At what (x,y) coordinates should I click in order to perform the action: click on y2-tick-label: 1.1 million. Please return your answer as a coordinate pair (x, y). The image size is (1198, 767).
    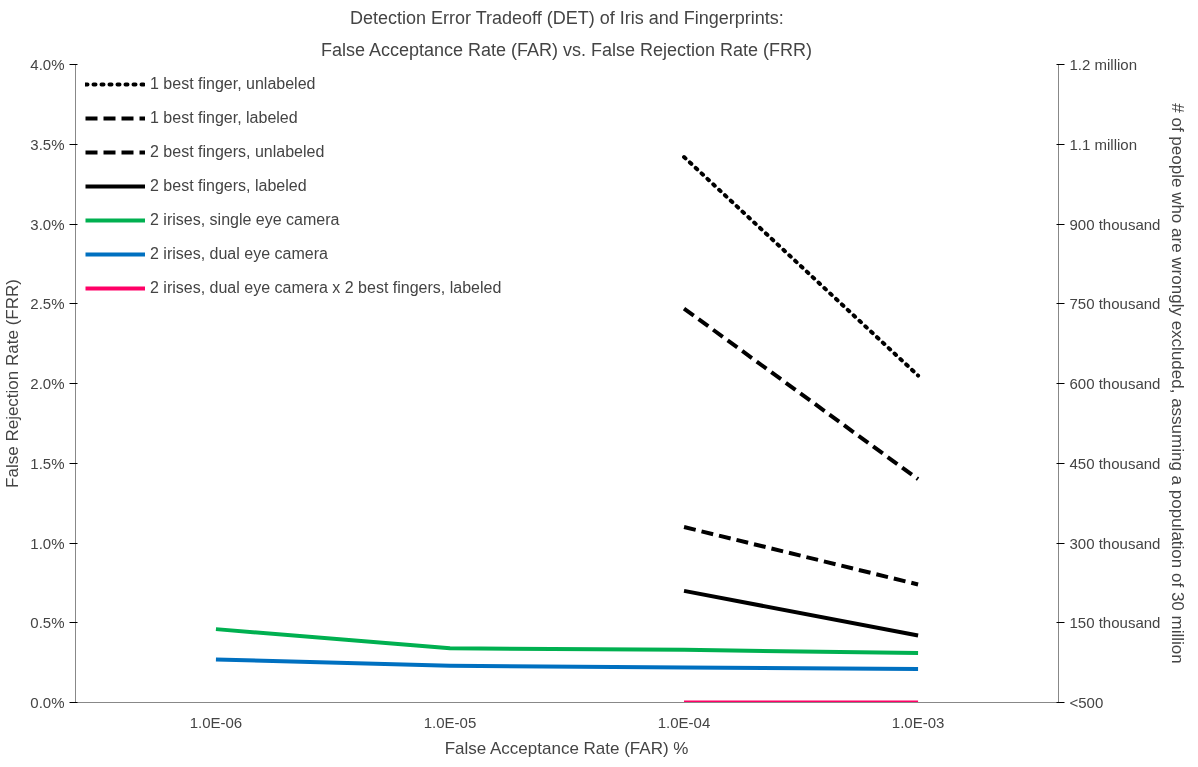
    Looking at the image, I should click on (1103, 144).